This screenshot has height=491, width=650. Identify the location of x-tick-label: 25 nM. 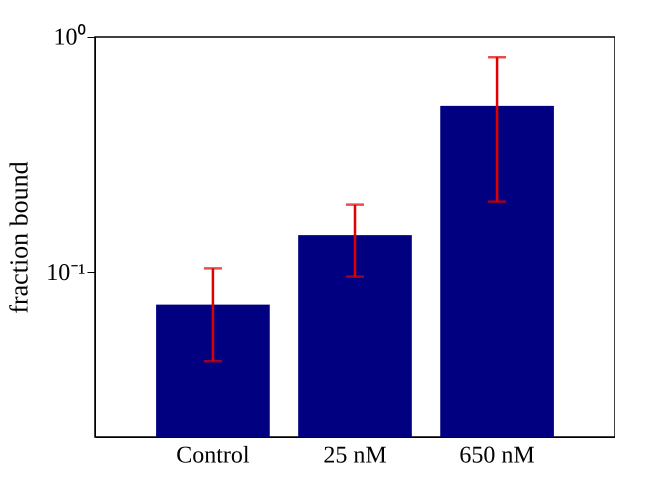
(355, 455).